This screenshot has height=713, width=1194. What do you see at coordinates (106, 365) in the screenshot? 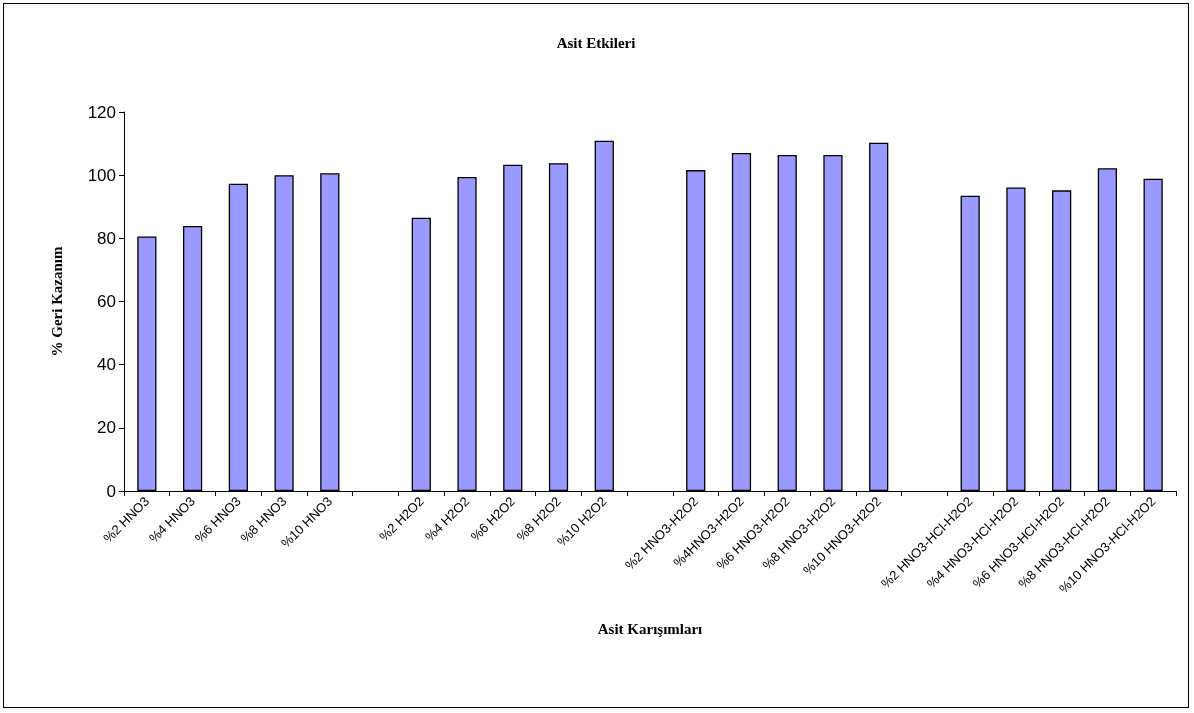
I see `y-tick-label: 40` at bounding box center [106, 365].